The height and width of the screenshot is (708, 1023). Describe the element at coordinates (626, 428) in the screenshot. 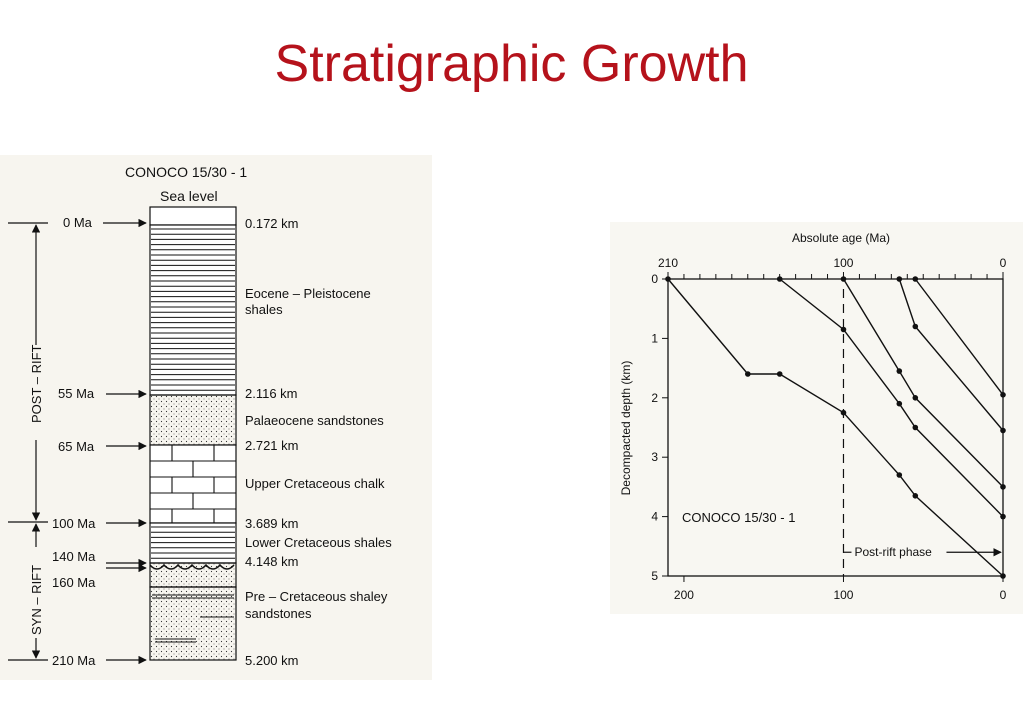

I see `y-axis-title: Decompacted depth (km)` at that location.